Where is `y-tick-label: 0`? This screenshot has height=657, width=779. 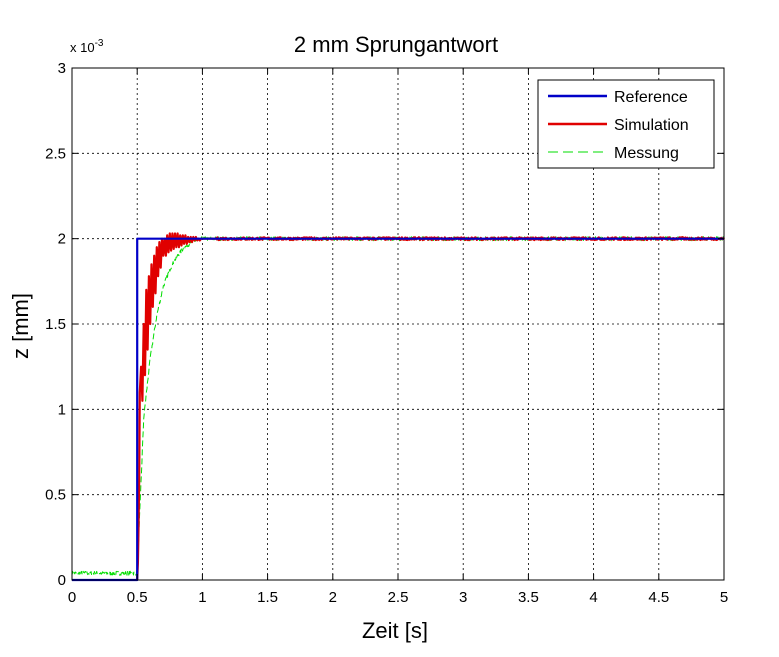 y-tick-label: 0 is located at coordinates (62, 580).